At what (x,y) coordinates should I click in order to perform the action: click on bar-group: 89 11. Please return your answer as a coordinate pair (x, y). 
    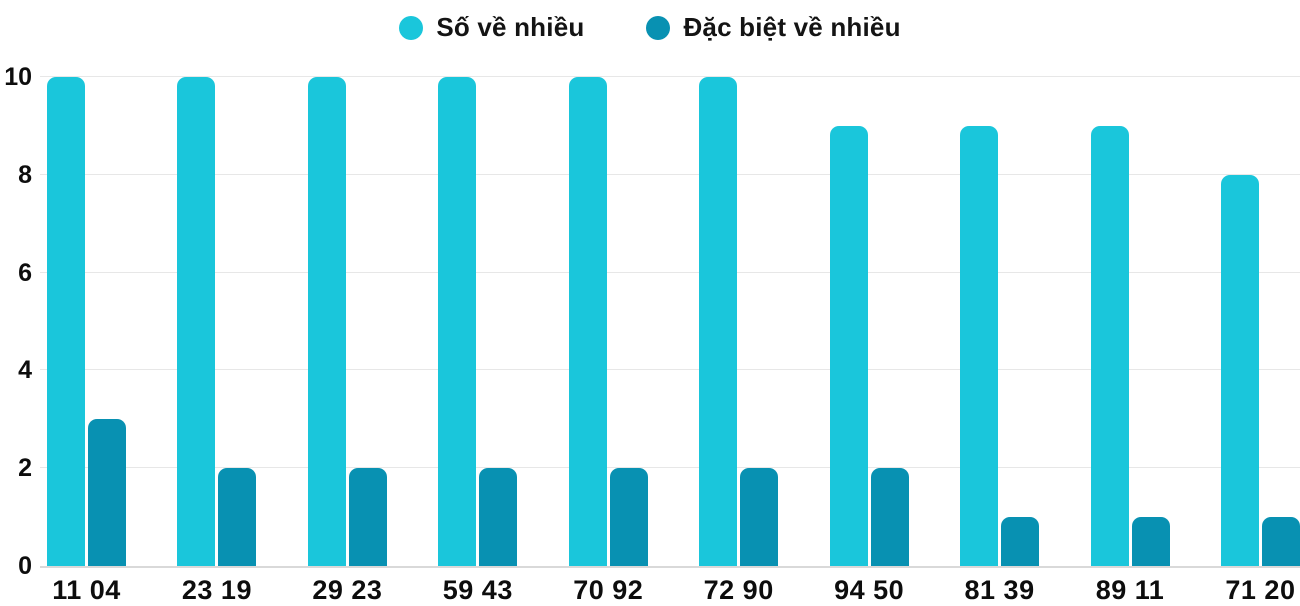
    Looking at the image, I should click on (1130, 365).